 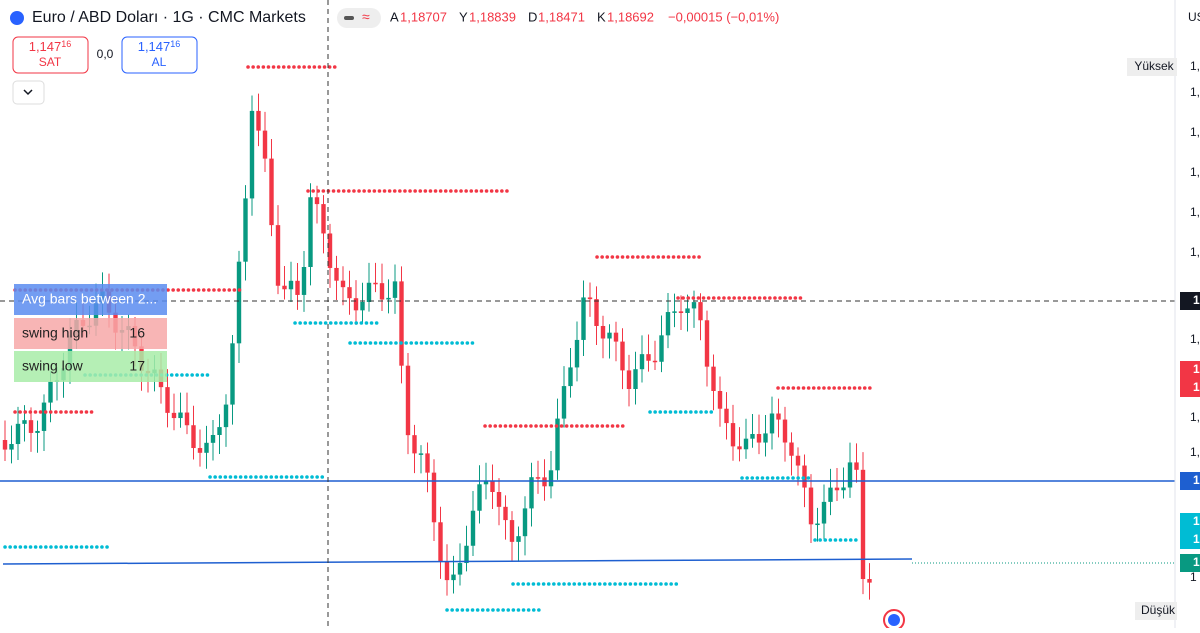 What do you see at coordinates (45, 46) in the screenshot?
I see `price: 1,147` at bounding box center [45, 46].